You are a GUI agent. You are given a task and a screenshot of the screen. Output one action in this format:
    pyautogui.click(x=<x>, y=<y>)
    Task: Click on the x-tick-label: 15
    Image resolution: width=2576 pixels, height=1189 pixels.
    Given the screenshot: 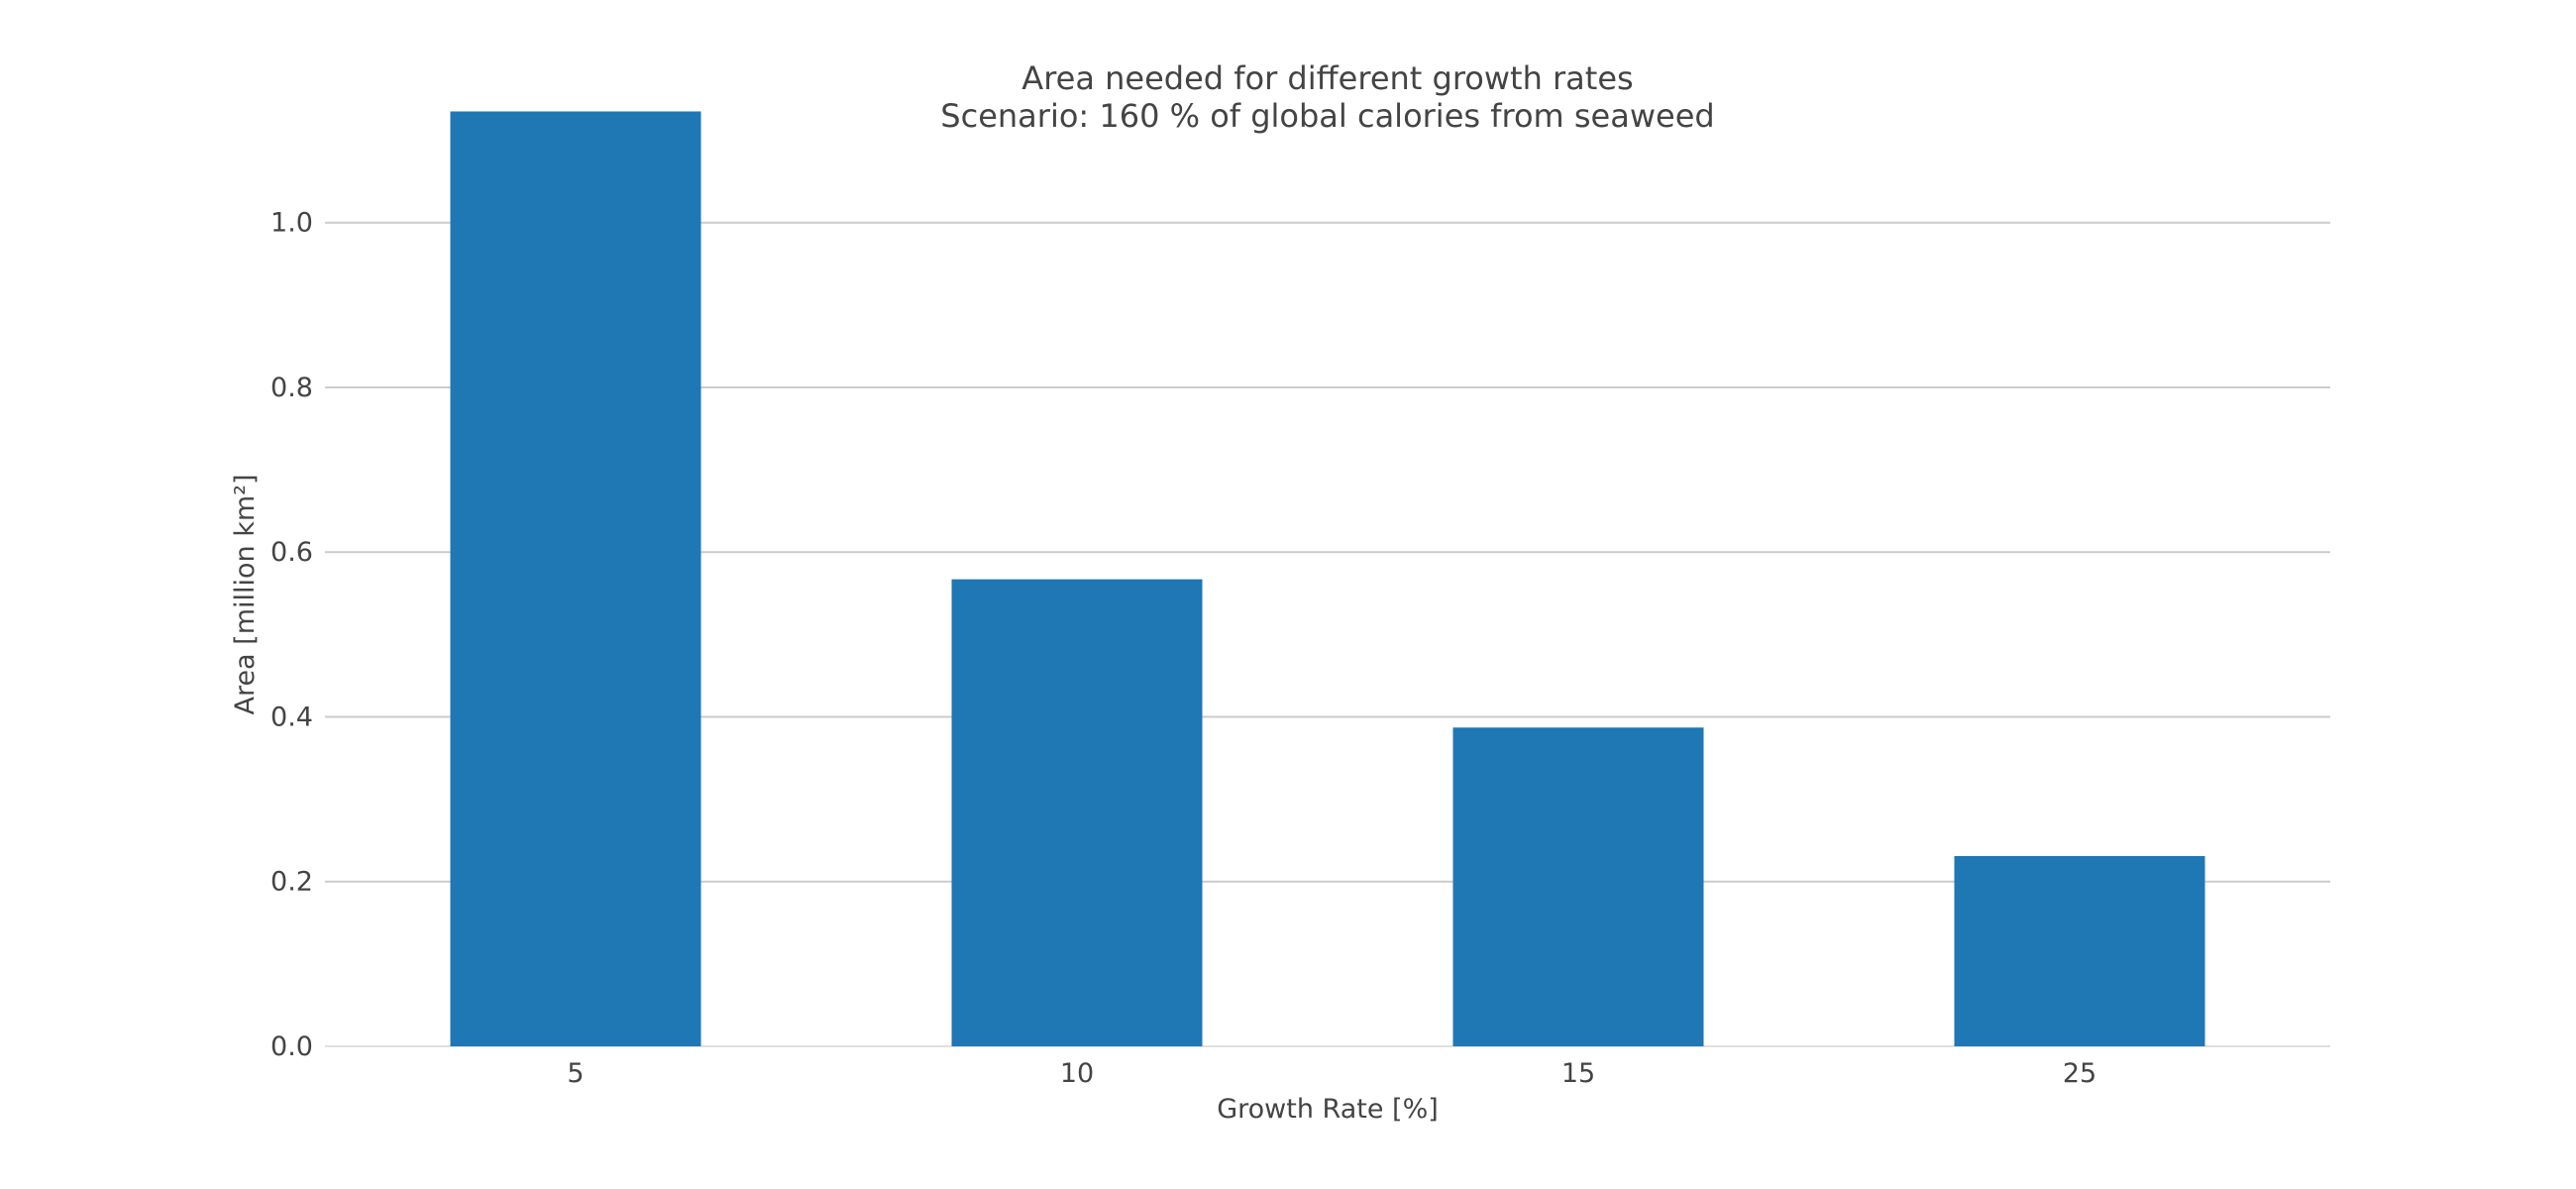 What is the action you would take?
    pyautogui.click(x=1578, y=1073)
    